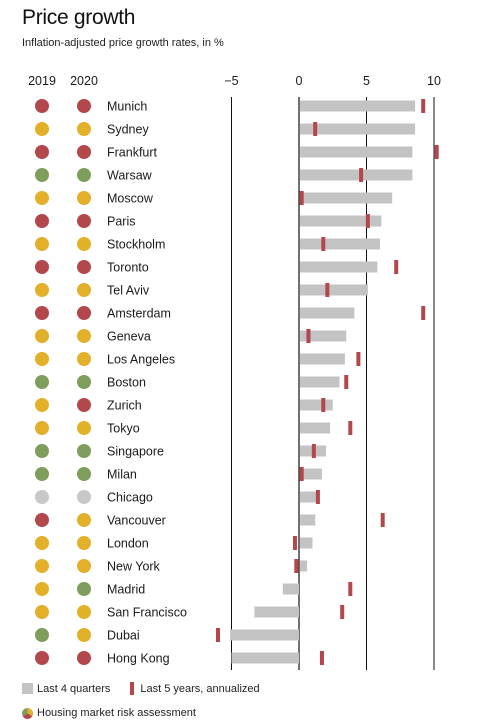 The height and width of the screenshot is (728, 479). Describe the element at coordinates (84, 359) in the screenshot. I see `risk-2020-dot-los-angeles` at that location.